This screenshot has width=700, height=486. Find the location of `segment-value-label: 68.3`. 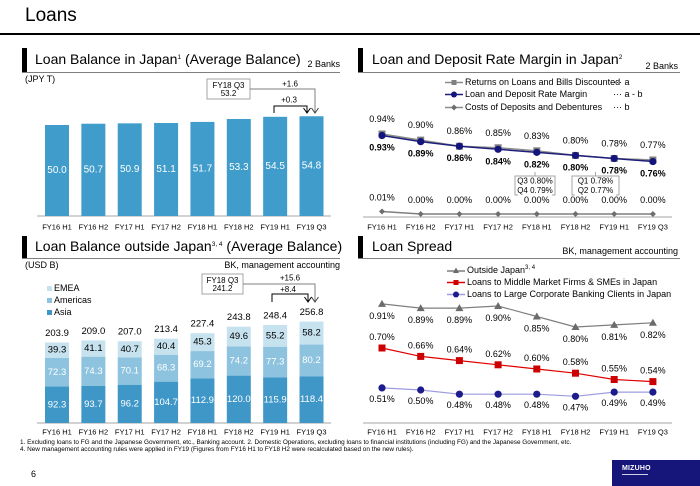

segment-value-label: 68.3 is located at coordinates (166, 368).